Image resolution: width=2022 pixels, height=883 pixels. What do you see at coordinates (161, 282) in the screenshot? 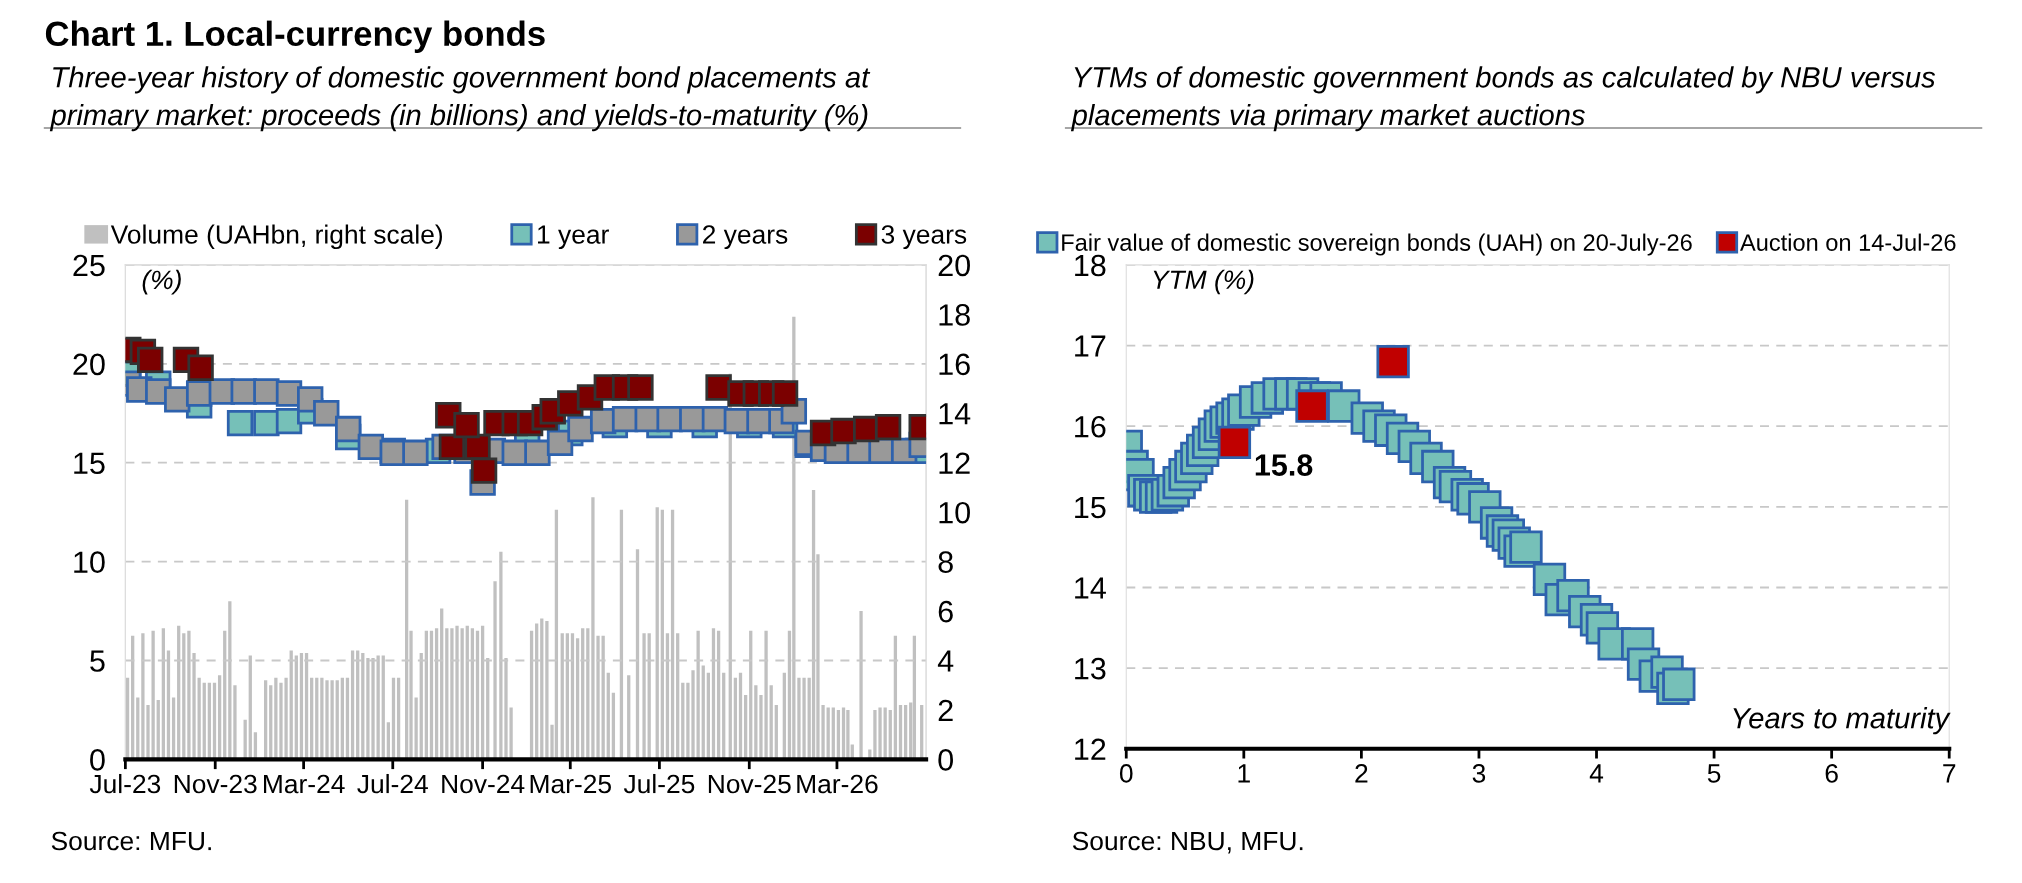
I see `y-axis-title: (%)` at bounding box center [161, 282].